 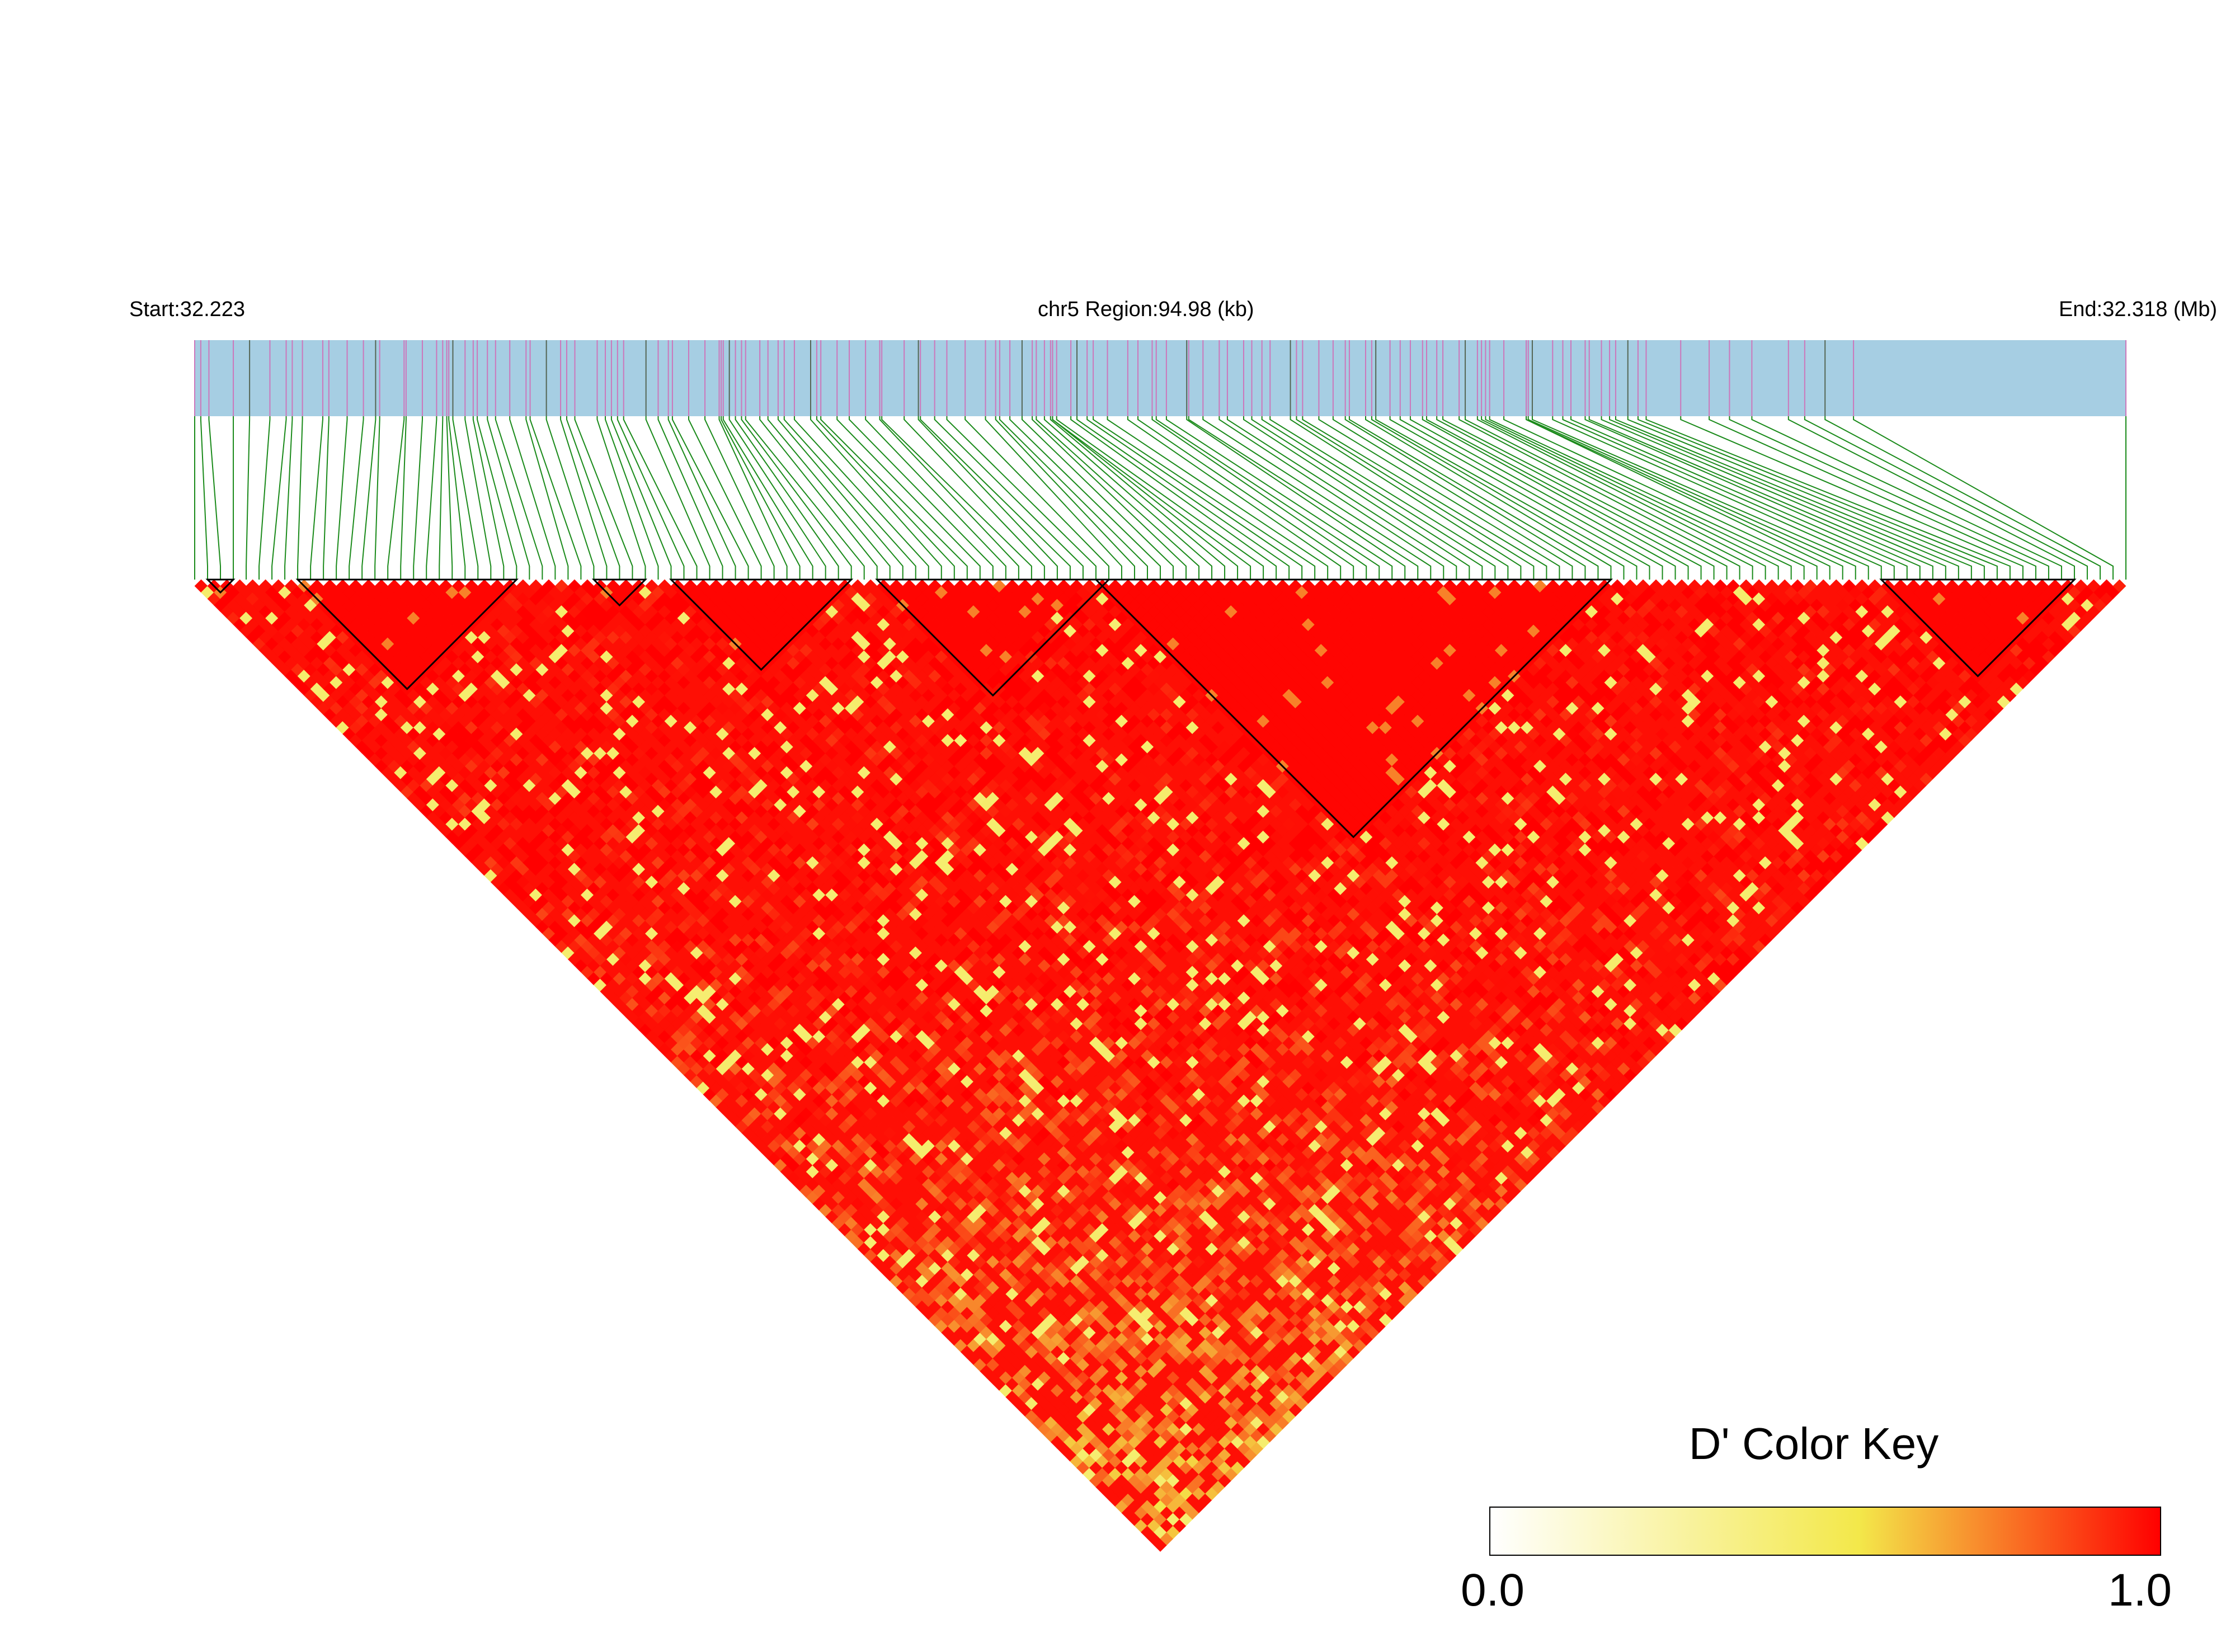 I want to click on snp-position-track, so click(x=1160, y=378).